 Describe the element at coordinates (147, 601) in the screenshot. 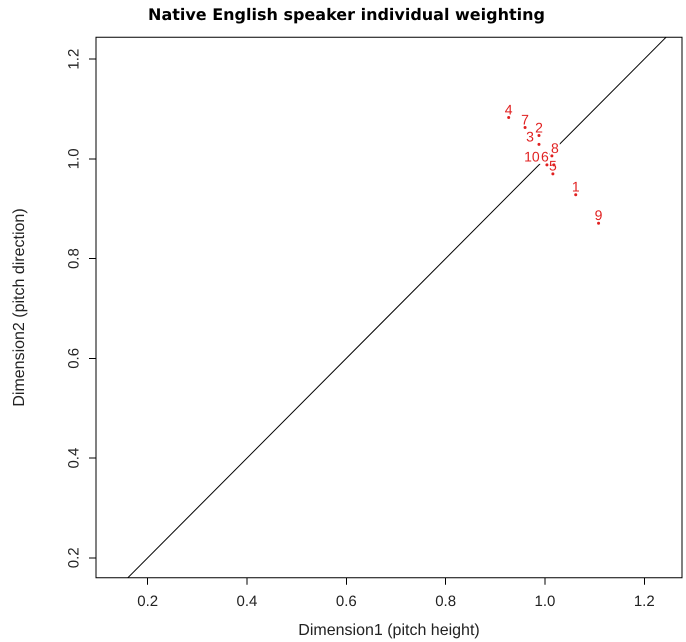

I see `x-tick-label: 0.2` at that location.